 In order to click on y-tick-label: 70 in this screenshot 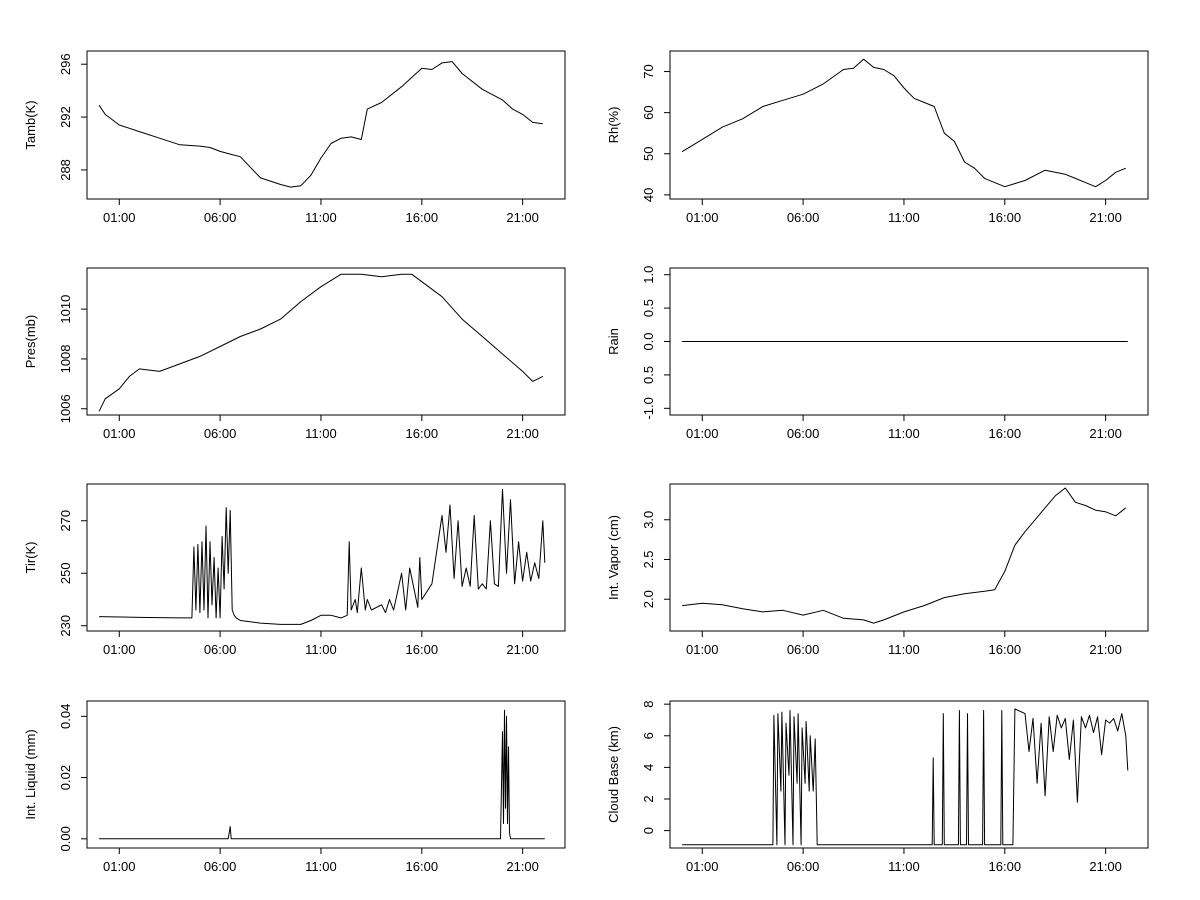, I will do `click(648, 71)`.